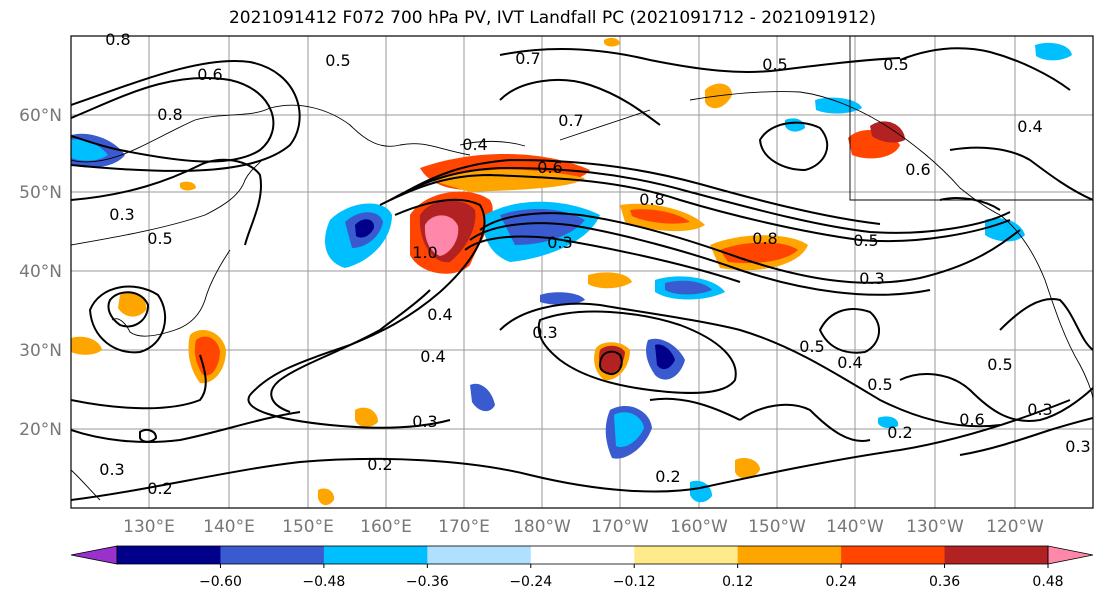 The width and height of the screenshot is (1105, 601). I want to click on lon-tick-label: 160°W, so click(699, 527).